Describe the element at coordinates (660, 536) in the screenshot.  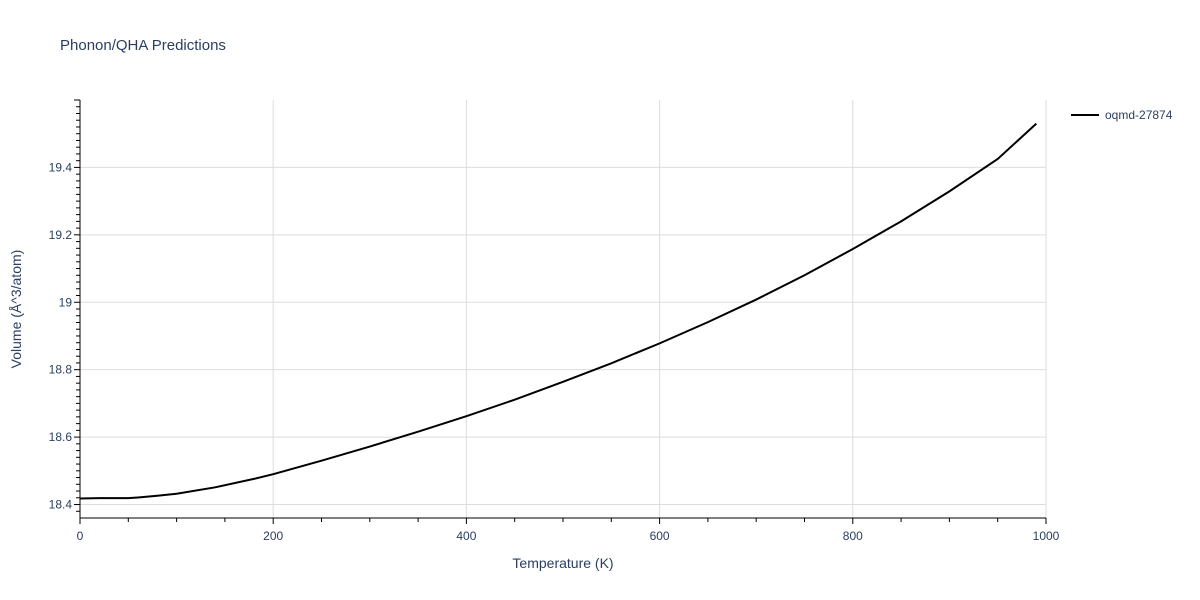
I see `x-tick-label: 600` at that location.